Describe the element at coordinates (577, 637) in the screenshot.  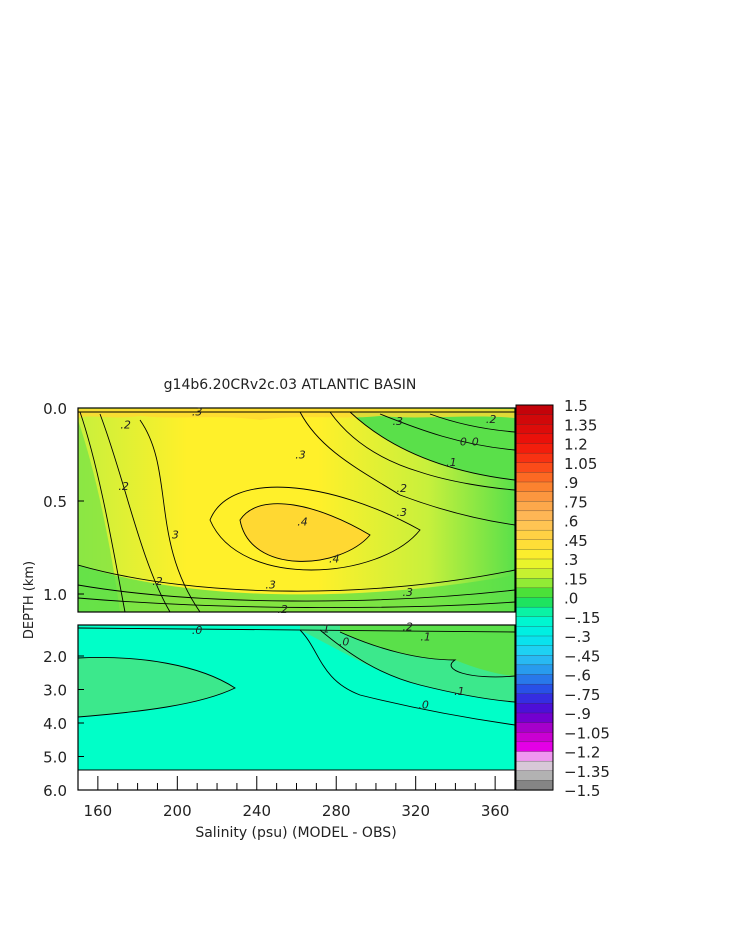
I see `colorbar-label: −.3` at that location.